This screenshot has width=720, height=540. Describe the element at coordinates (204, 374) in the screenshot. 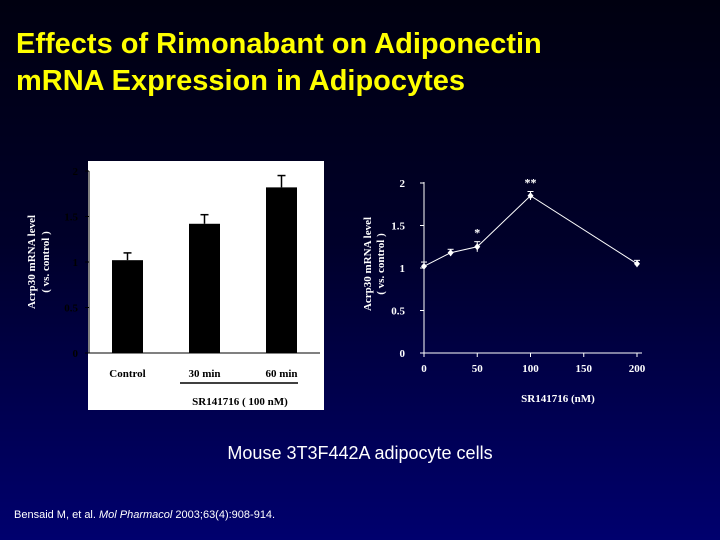

I see `x-tick-label: 30 min` at that location.